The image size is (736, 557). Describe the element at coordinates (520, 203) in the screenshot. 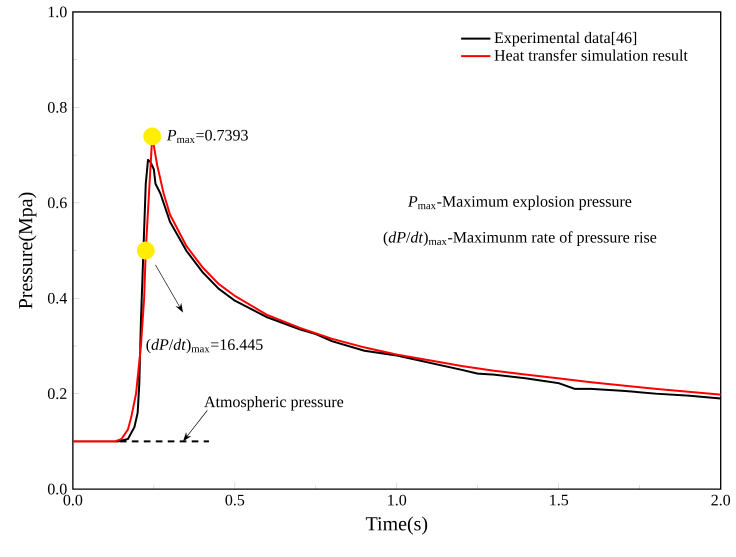

I see `annotation: P$_{max}$-Maximum explosion pressure` at that location.